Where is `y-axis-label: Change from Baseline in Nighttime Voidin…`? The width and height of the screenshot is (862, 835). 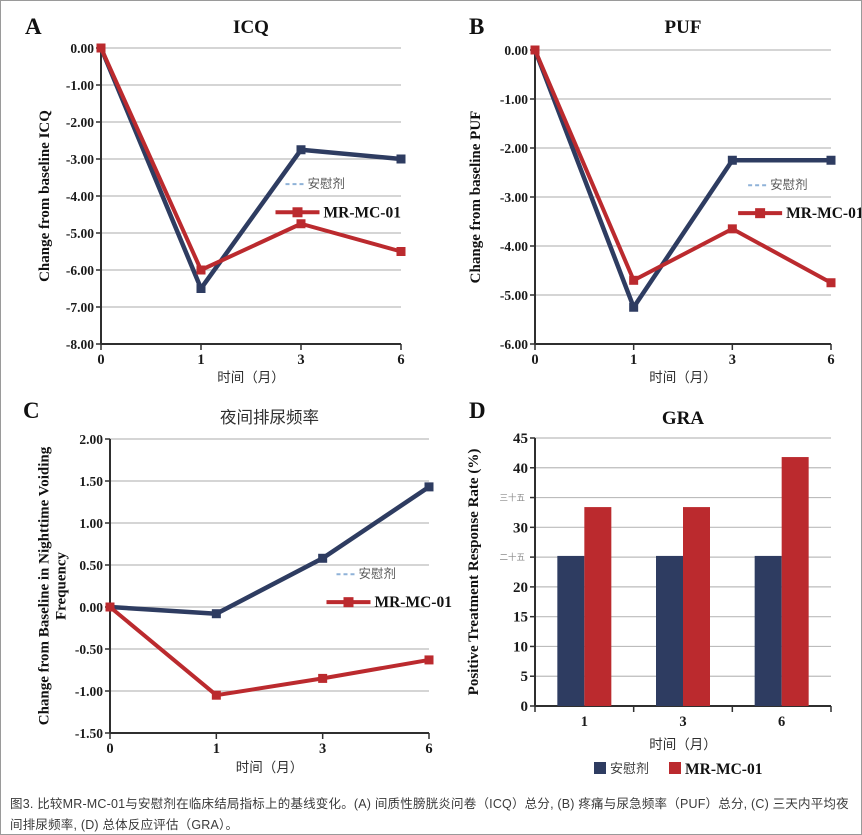 y-axis-label: Change from Baseline in Nighttime Voidin… is located at coordinates (45, 585).